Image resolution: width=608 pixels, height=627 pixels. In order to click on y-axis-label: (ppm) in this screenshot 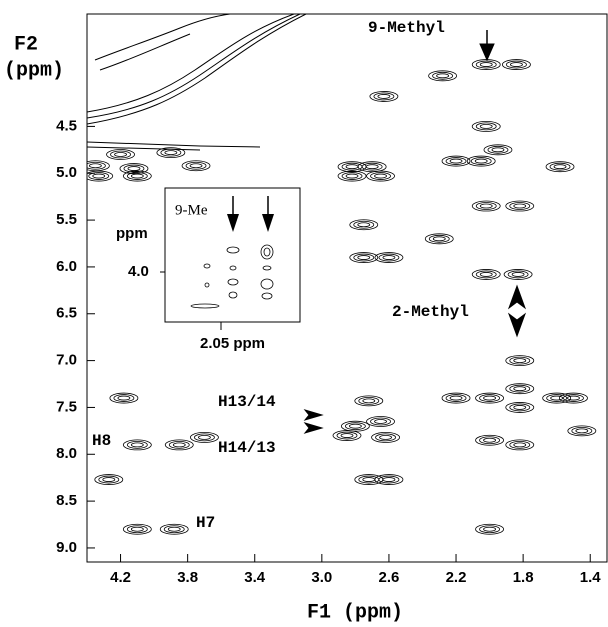, I will do `click(34, 70)`.